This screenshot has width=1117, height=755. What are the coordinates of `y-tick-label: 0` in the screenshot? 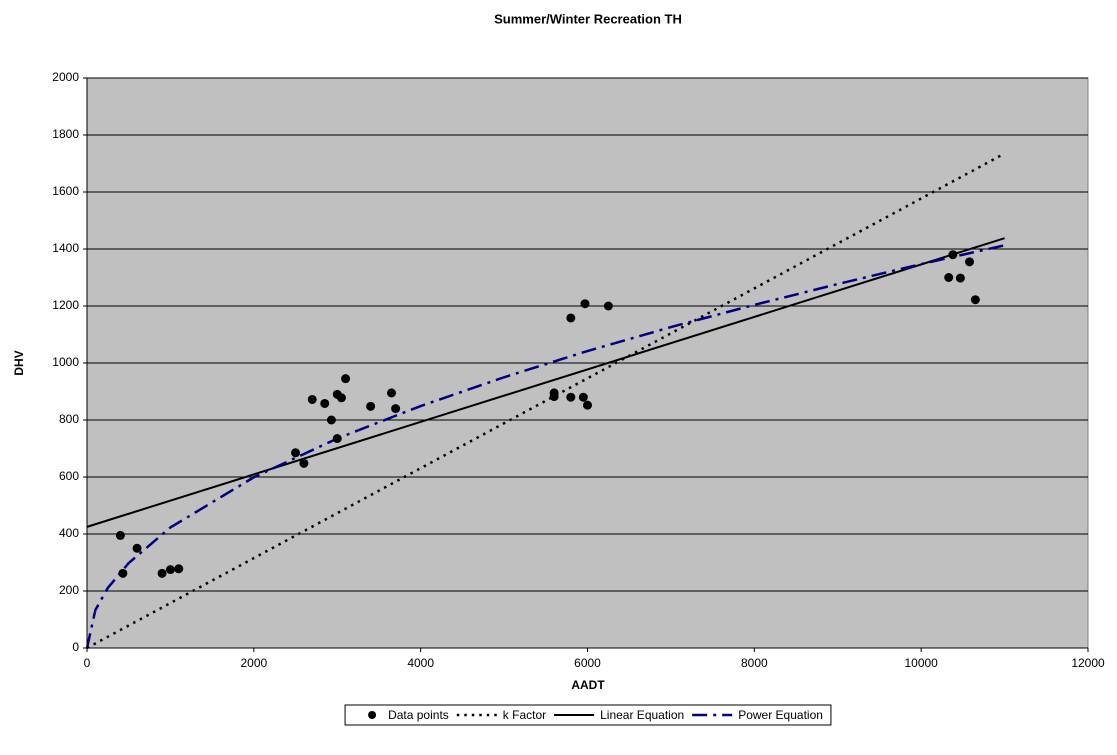 It's located at (75, 647).